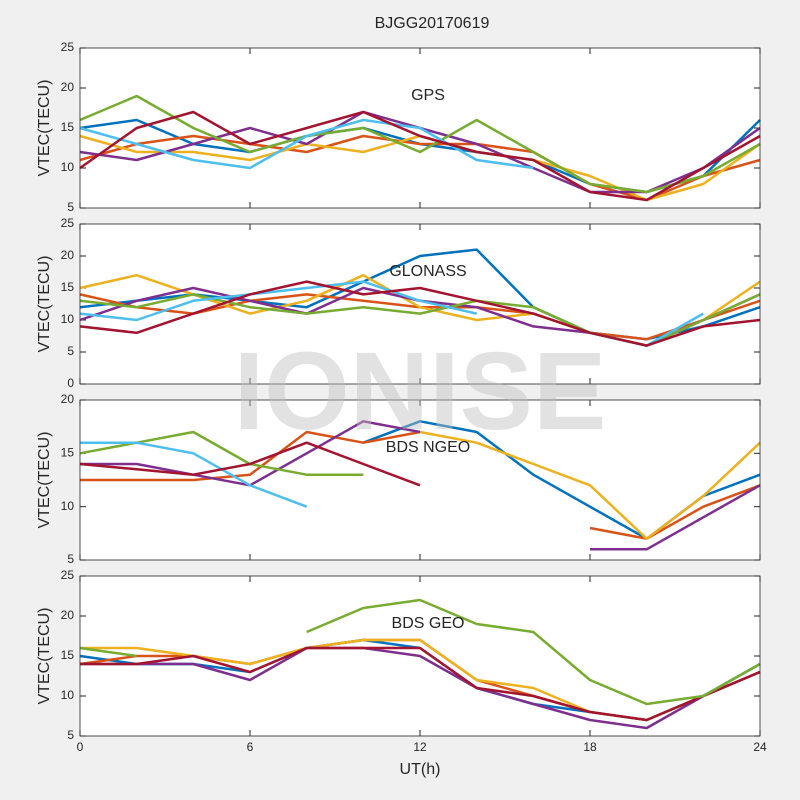 This screenshot has height=800, width=800. I want to click on x-tick-label: 6, so click(250, 747).